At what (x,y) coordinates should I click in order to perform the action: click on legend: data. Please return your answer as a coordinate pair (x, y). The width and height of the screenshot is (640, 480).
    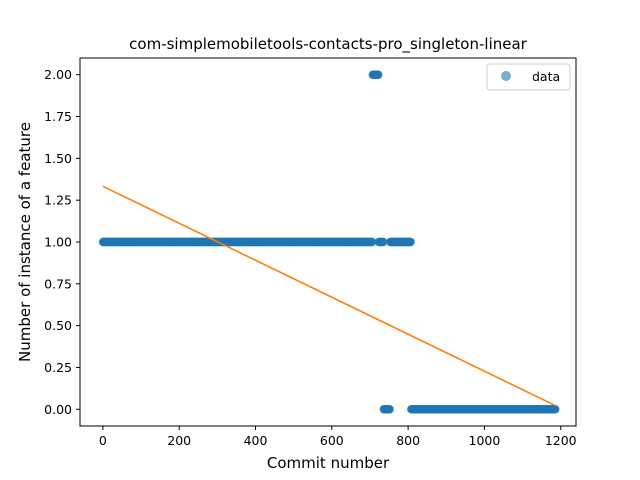
    Looking at the image, I should click on (528, 77).